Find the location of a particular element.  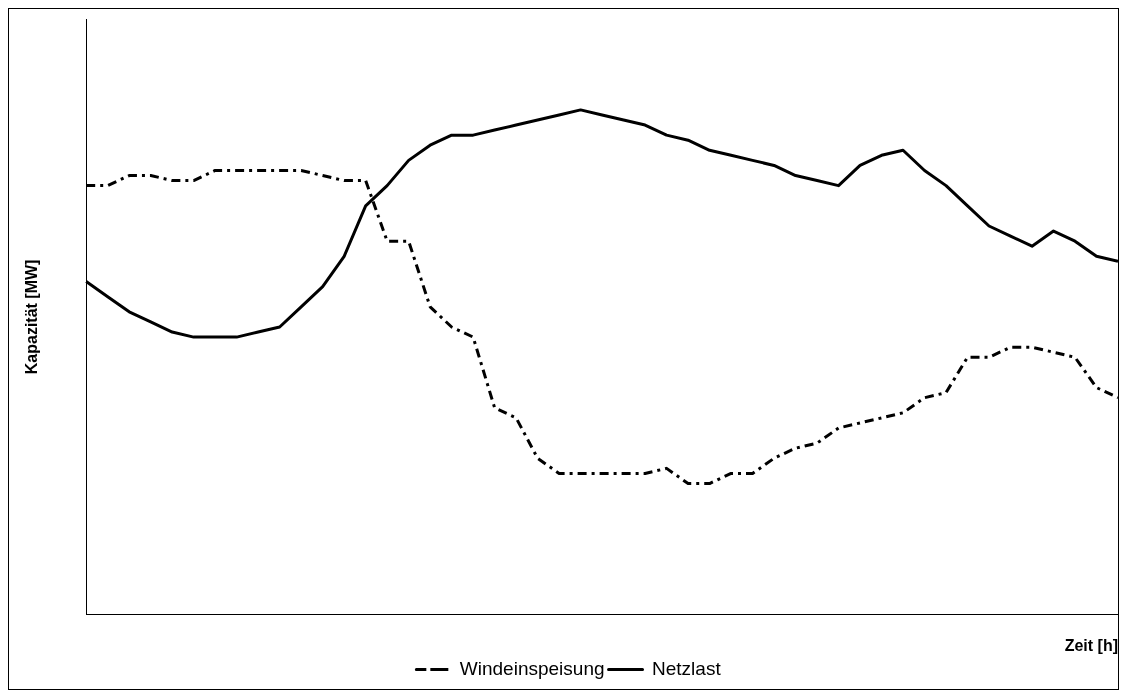

y-axis-title: Kapazität [MW] is located at coordinates (32, 317).